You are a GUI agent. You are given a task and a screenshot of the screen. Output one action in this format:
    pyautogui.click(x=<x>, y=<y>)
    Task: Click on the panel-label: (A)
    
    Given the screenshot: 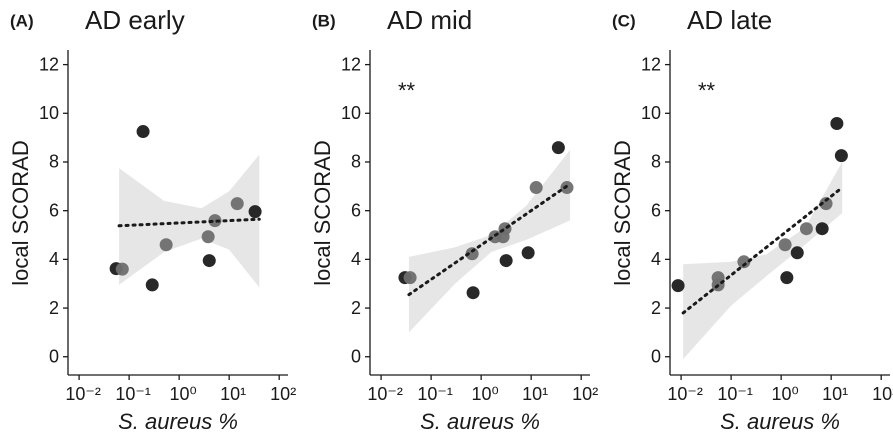 What is the action you would take?
    pyautogui.click(x=22, y=20)
    